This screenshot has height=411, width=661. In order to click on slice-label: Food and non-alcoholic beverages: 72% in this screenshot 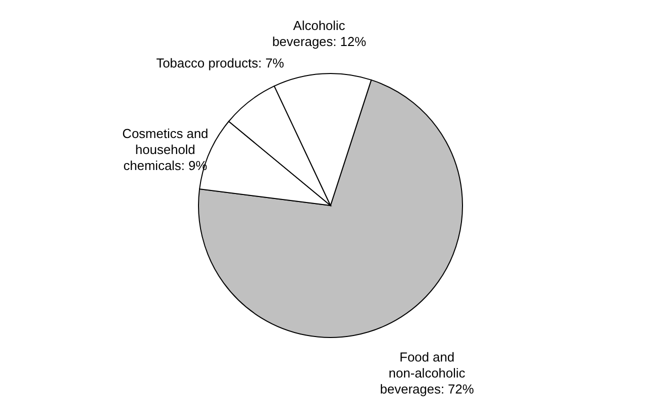, I will do `click(427, 372)`.